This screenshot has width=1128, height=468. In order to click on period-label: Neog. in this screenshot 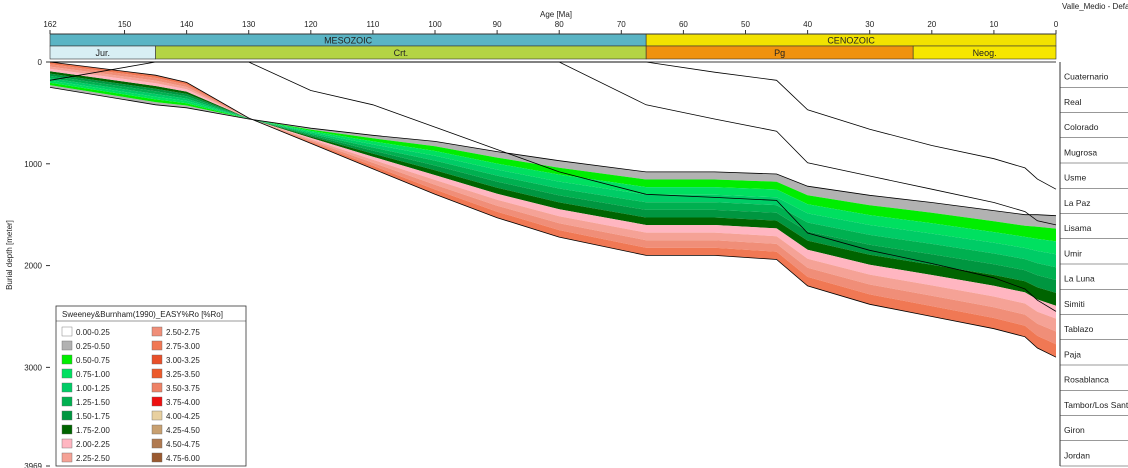, I will do `click(985, 53)`.